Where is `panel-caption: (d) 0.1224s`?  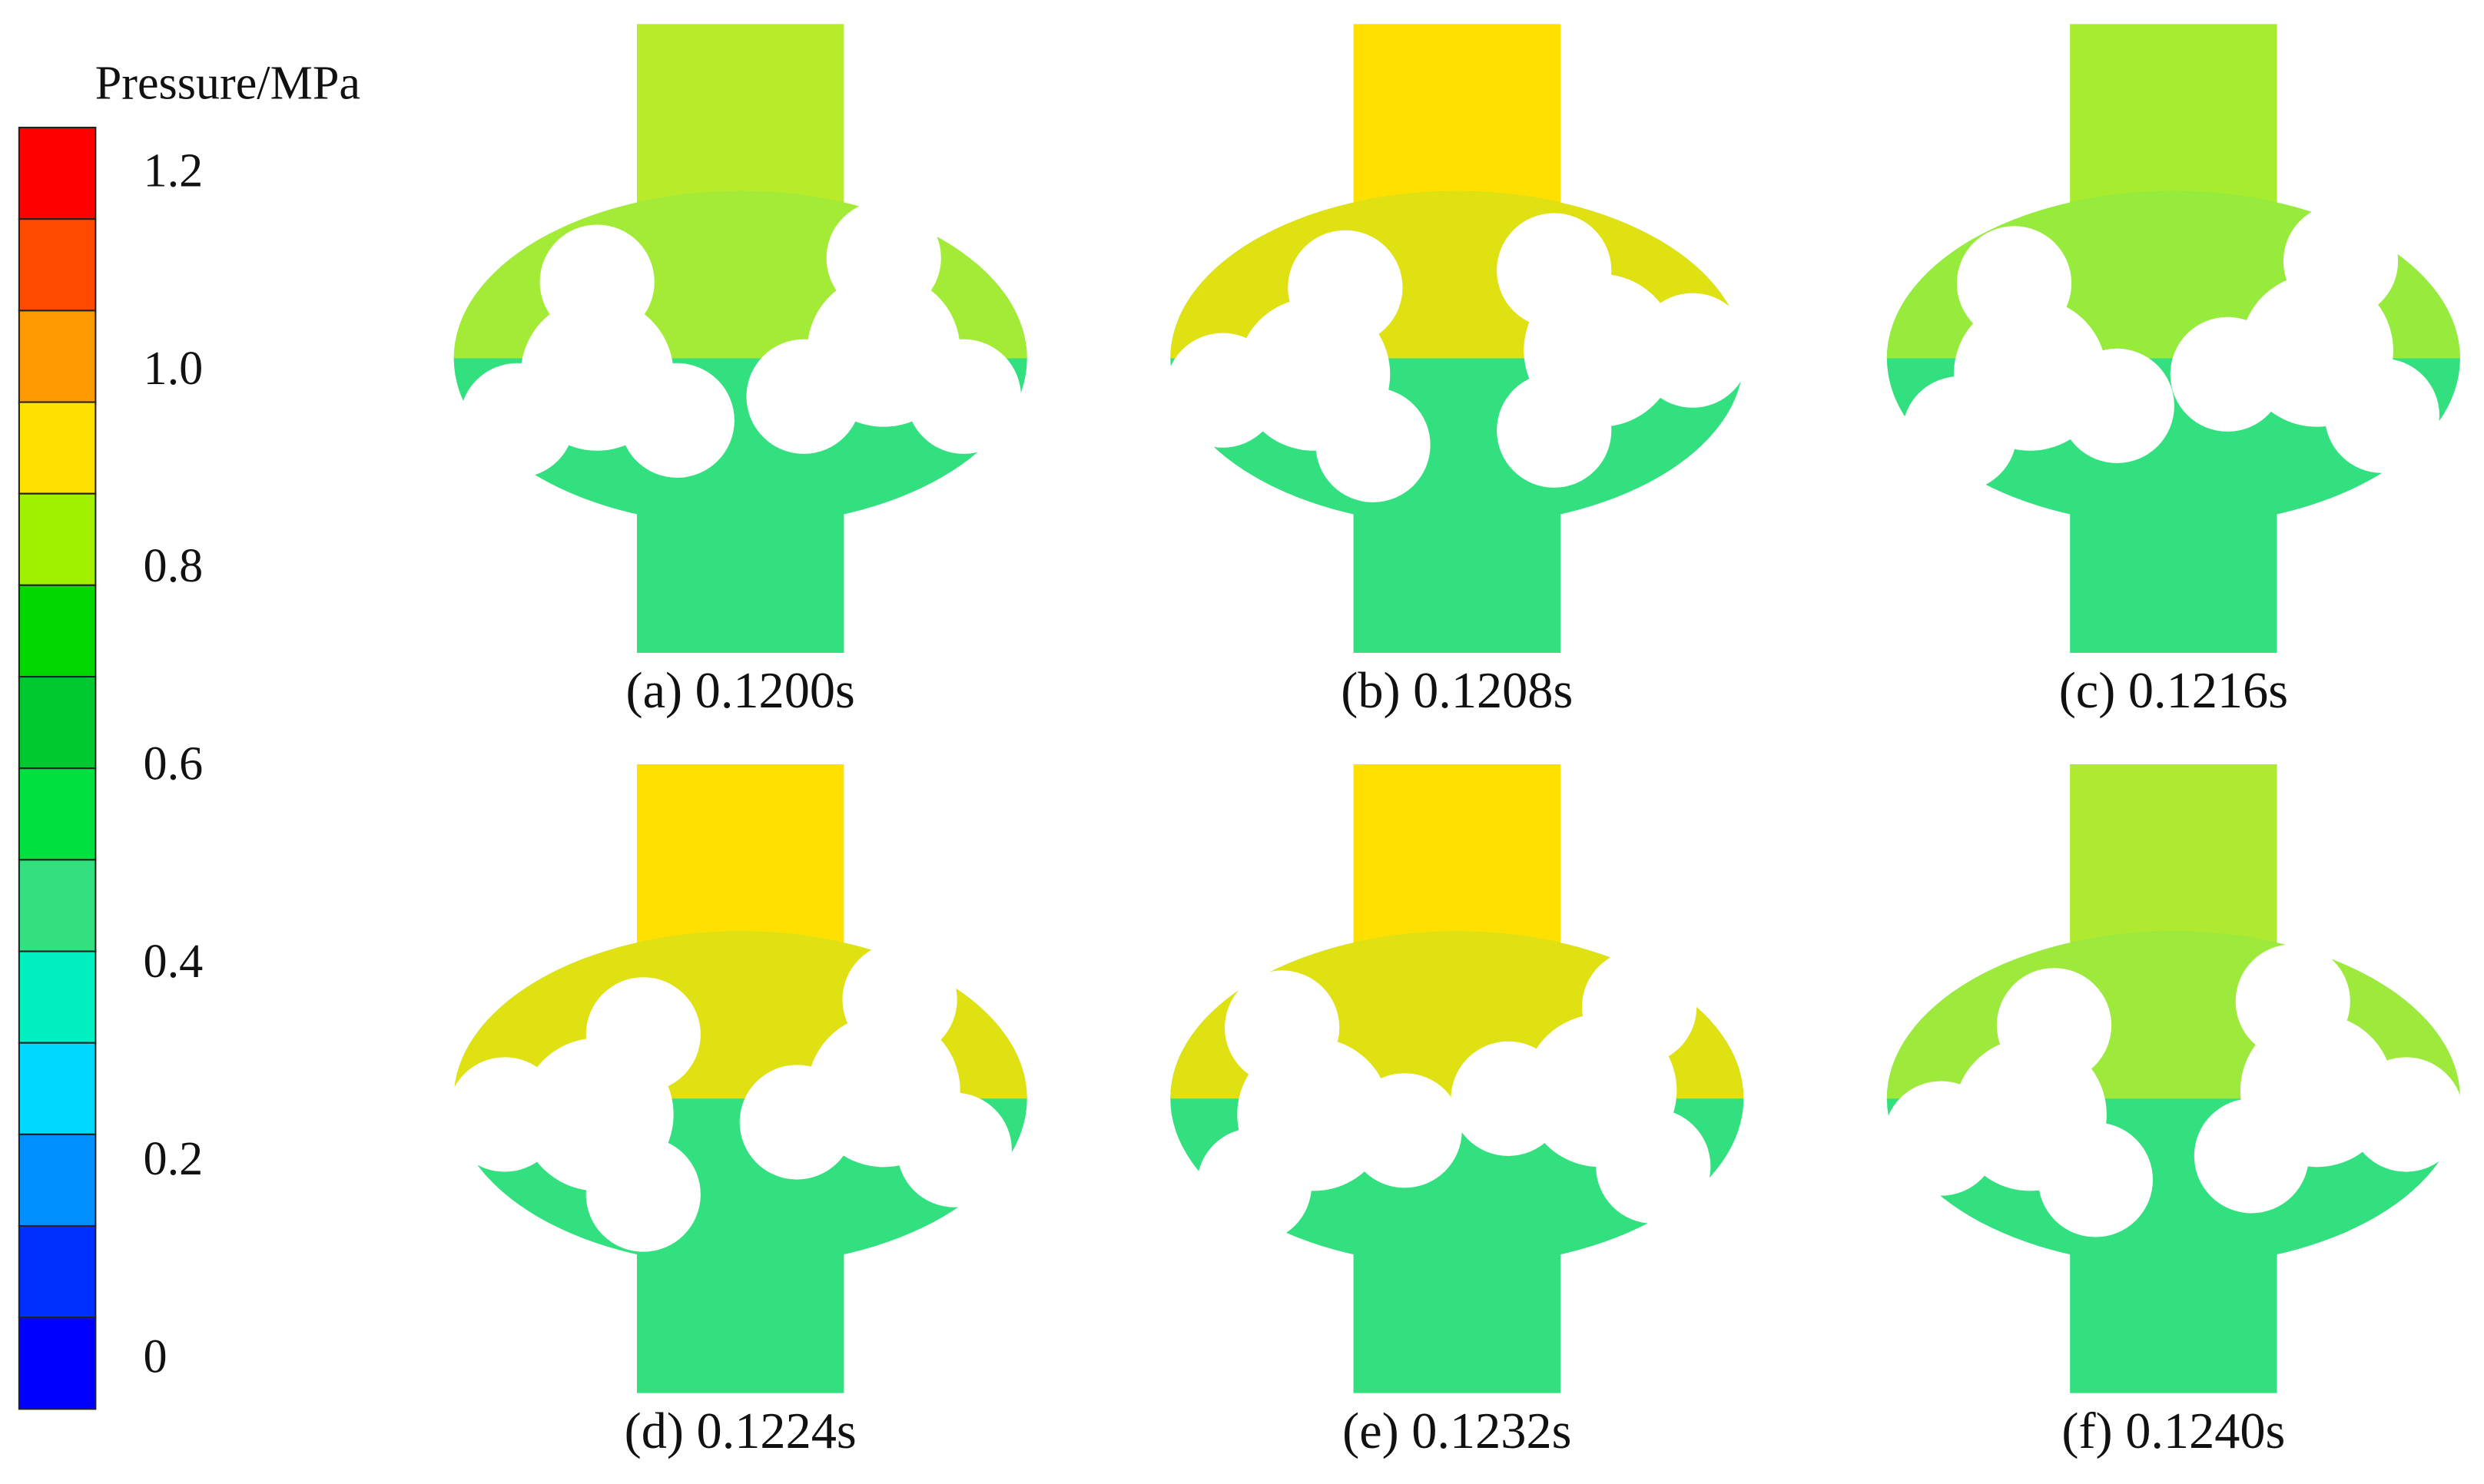
panel-caption: (d) 0.1224s is located at coordinates (741, 1431).